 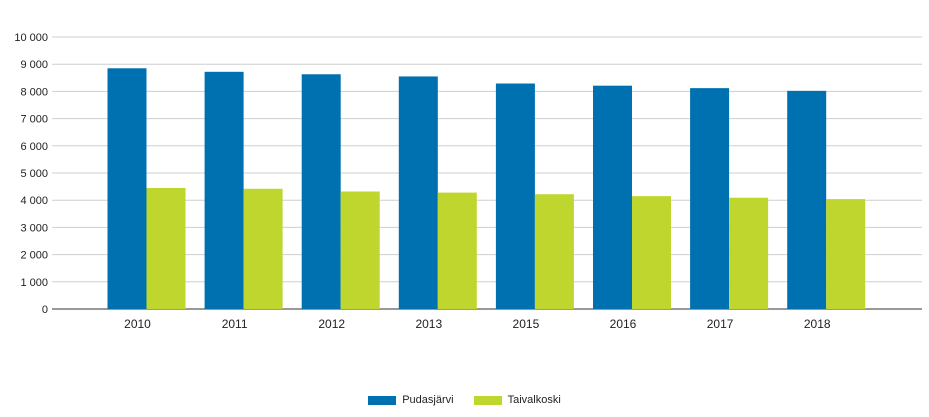 What do you see at coordinates (623, 324) in the screenshot?
I see `x-tick-label: 2016` at bounding box center [623, 324].